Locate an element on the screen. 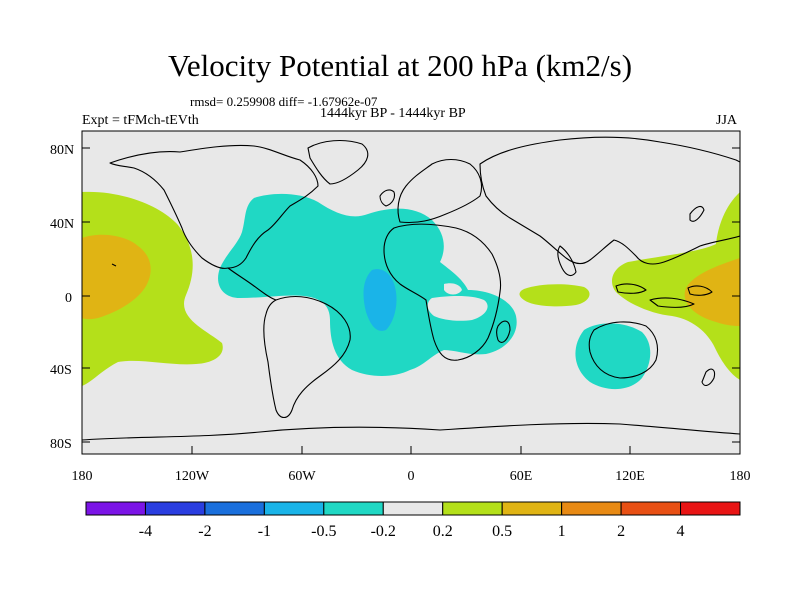 The image size is (800, 600). neutral-hole-north-atlantic is located at coordinates (453, 289).